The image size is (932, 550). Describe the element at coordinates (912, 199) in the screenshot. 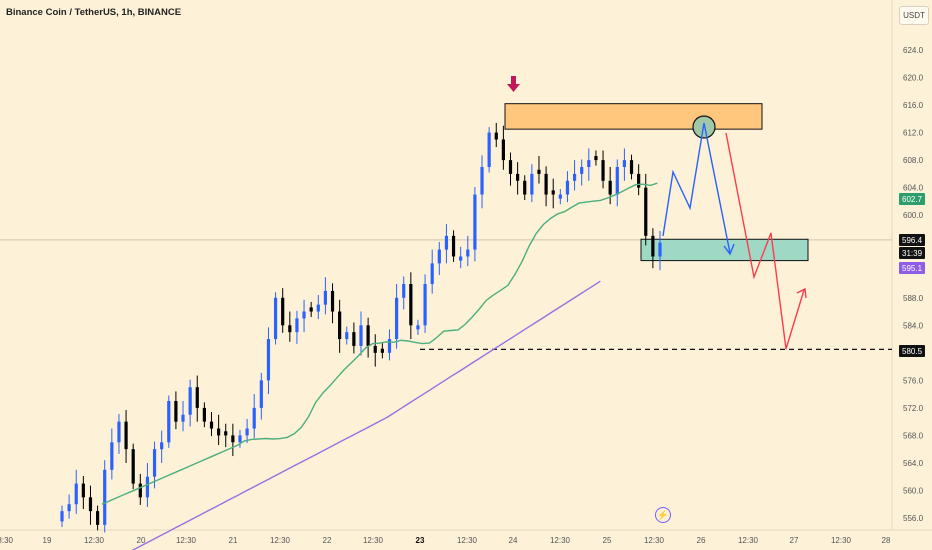

I see `ema-fast-tag: 602.7` at that location.